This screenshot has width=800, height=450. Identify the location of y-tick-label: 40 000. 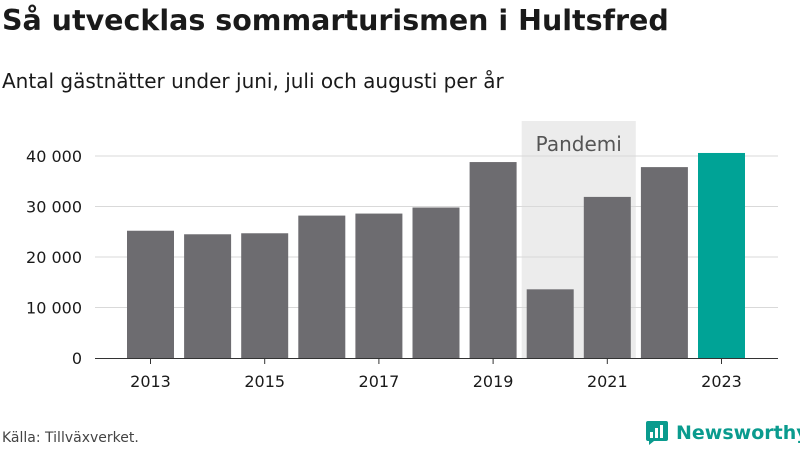
(54, 156).